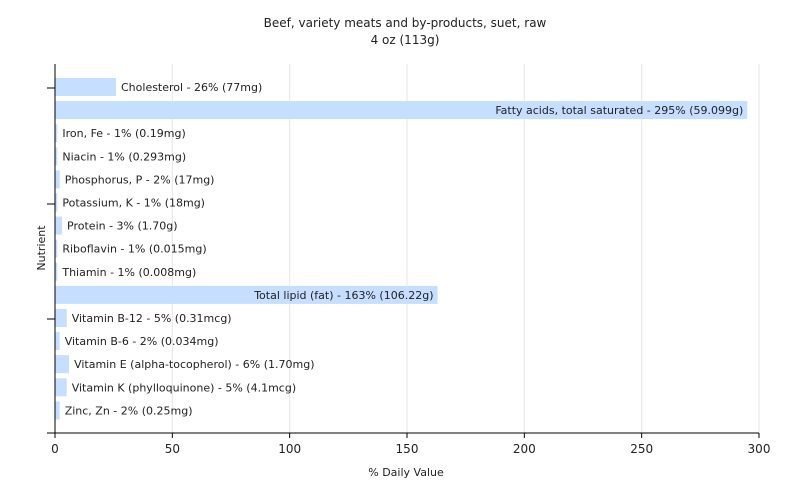 Image resolution: width=800 pixels, height=500 pixels. I want to click on bar-label: Thiamin - 1% (0.008mg), so click(128, 272).